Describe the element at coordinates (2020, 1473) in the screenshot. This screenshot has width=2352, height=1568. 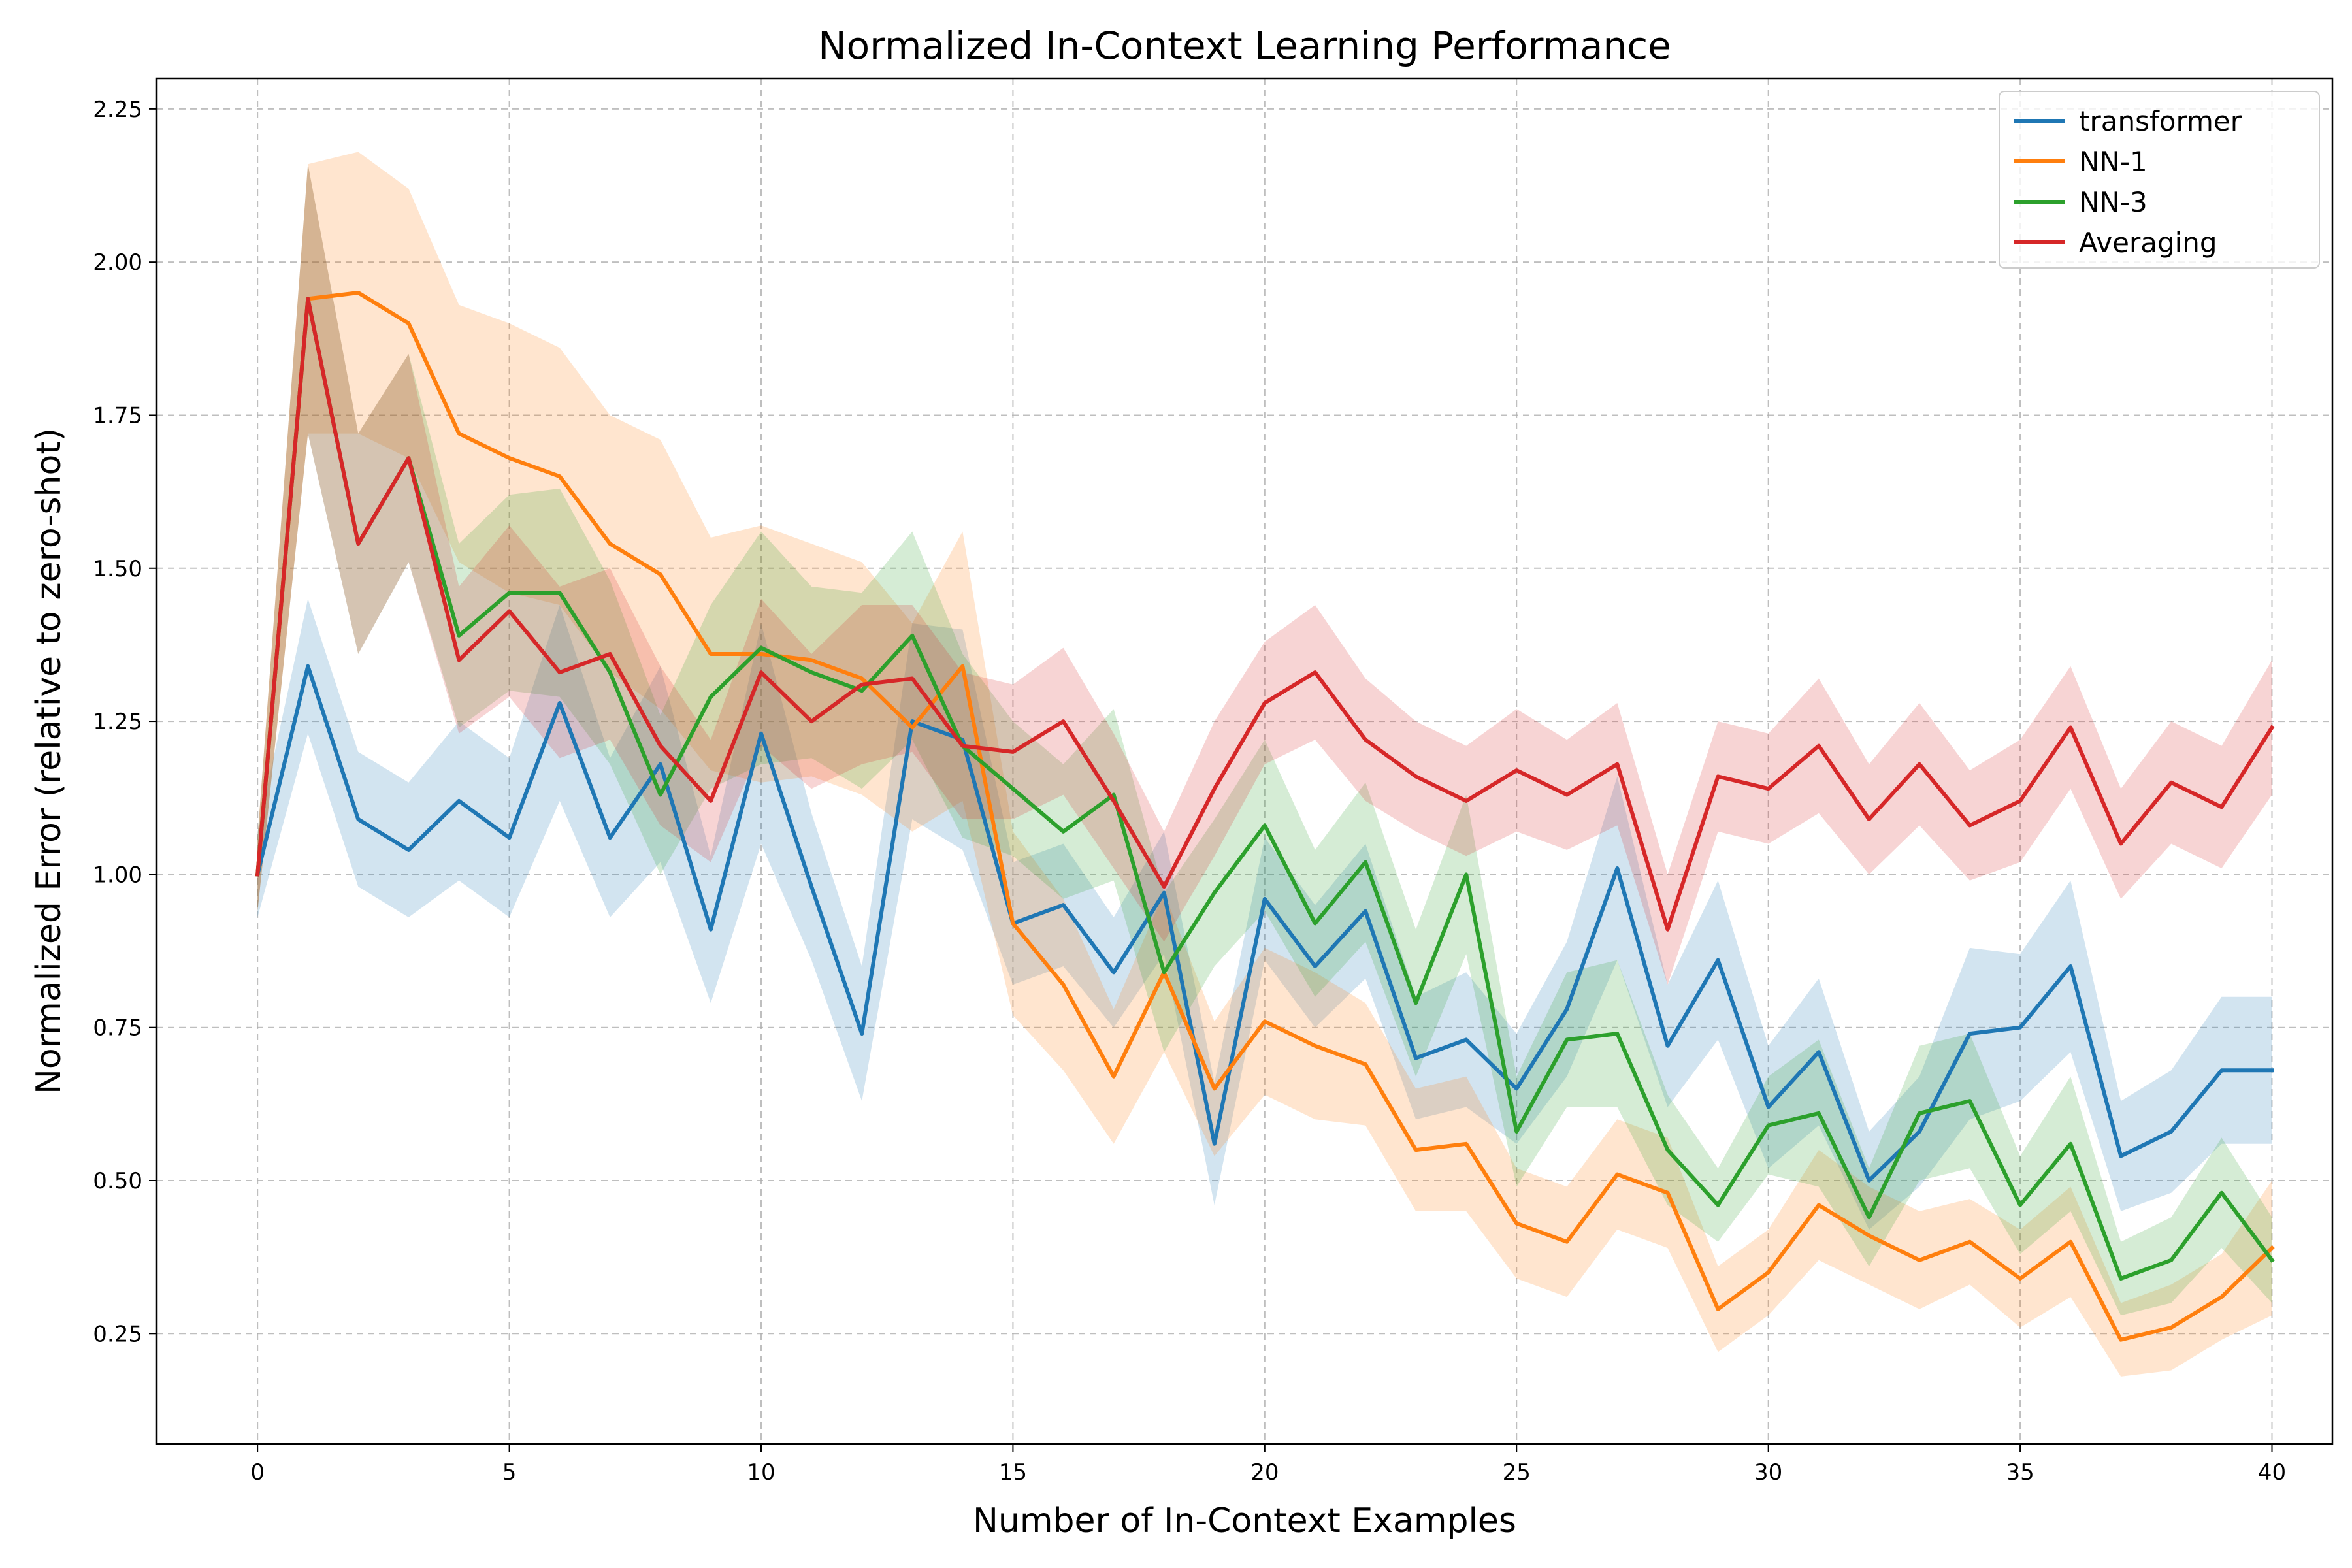
I see `x-tick-label: 35` at that location.